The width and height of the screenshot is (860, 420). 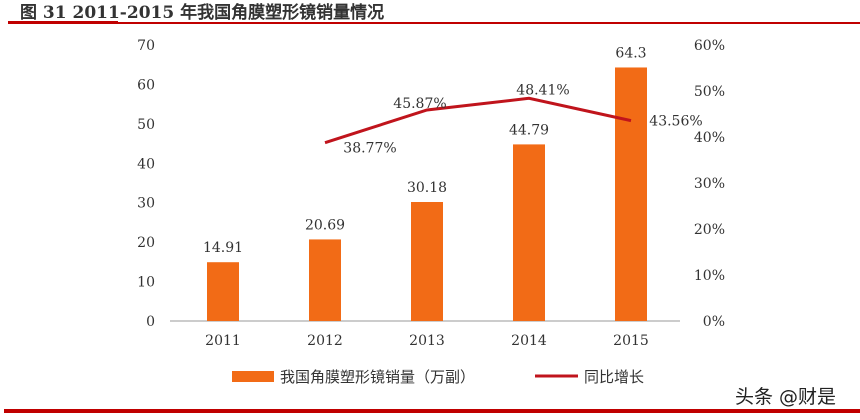 What do you see at coordinates (714, 322) in the screenshot?
I see `y2-tick-label: 0%` at bounding box center [714, 322].